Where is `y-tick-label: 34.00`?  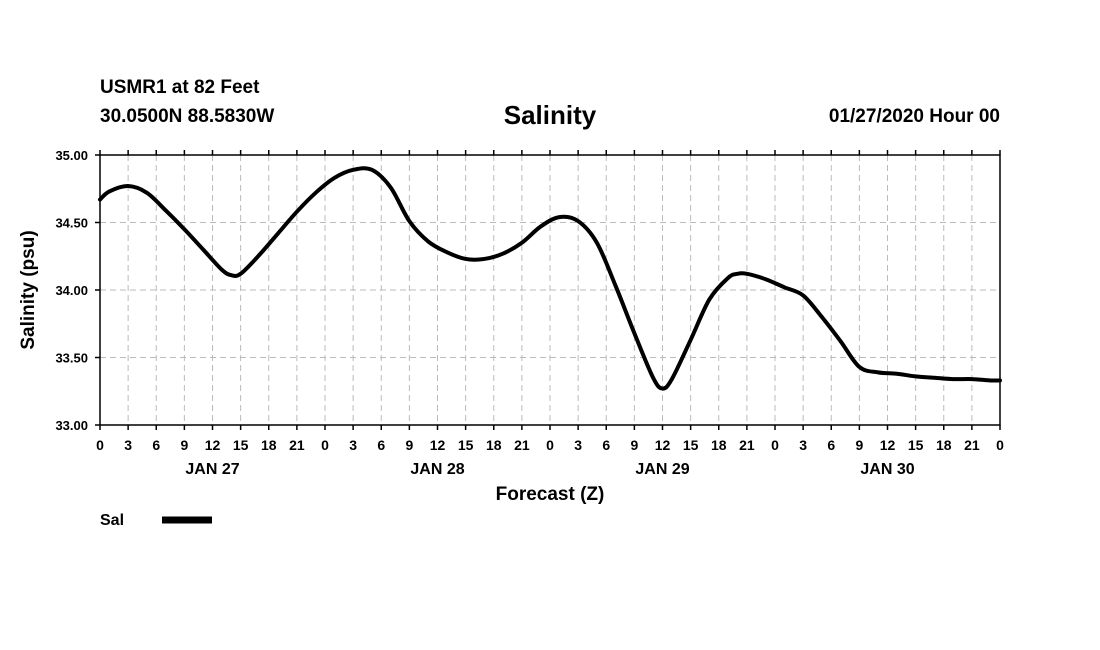 y-tick-label: 34.00 is located at coordinates (71, 290).